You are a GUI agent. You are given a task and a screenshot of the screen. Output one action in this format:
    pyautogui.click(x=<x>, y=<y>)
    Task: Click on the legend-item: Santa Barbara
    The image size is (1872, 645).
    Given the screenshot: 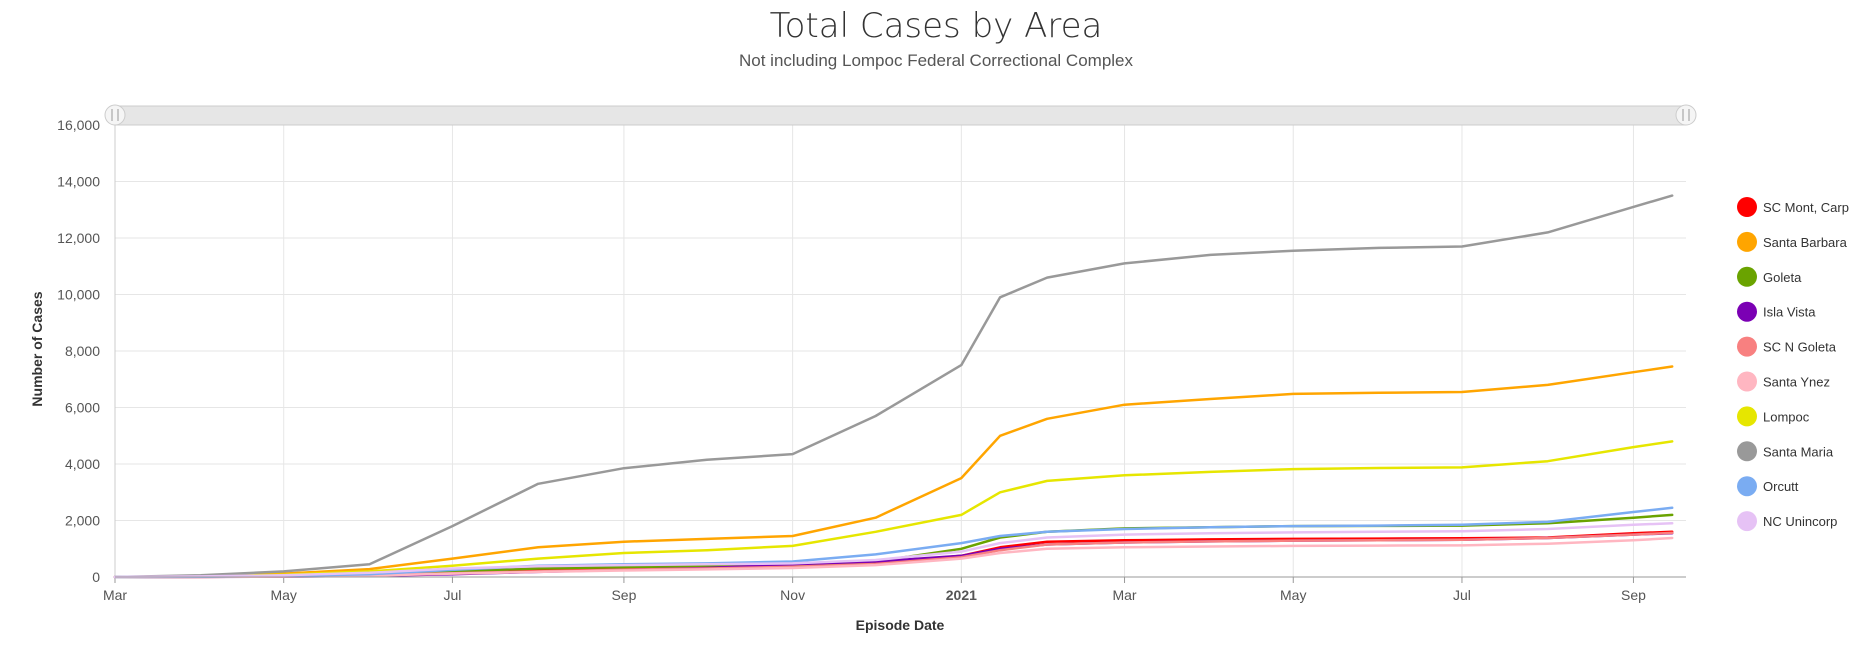 What is the action you would take?
    pyautogui.click(x=1792, y=241)
    